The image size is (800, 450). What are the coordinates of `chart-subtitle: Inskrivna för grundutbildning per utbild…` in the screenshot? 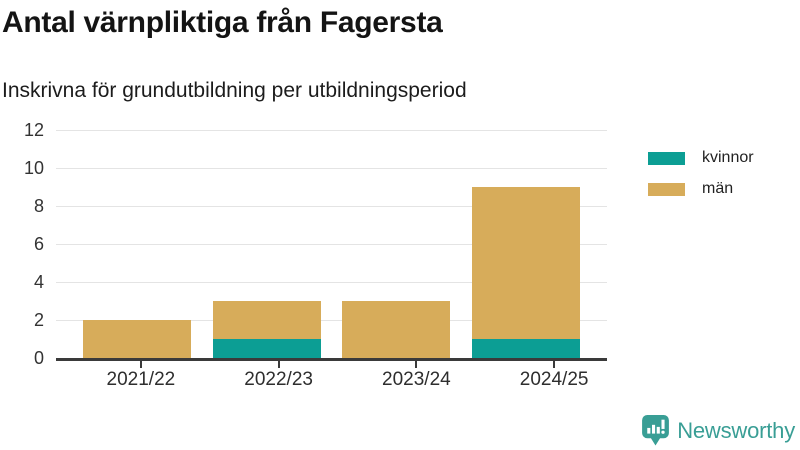 It's located at (234, 90).